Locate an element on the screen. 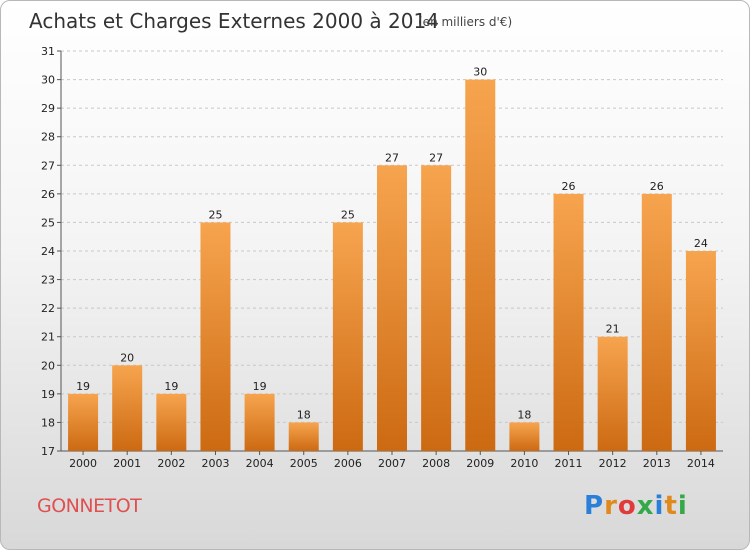  data-label: 20 is located at coordinates (127, 357).